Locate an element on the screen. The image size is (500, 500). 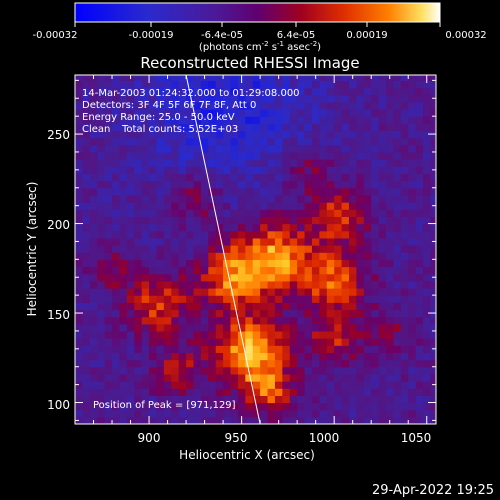
colorbar-tick-label-5: 0.00032 is located at coordinates (465, 35).